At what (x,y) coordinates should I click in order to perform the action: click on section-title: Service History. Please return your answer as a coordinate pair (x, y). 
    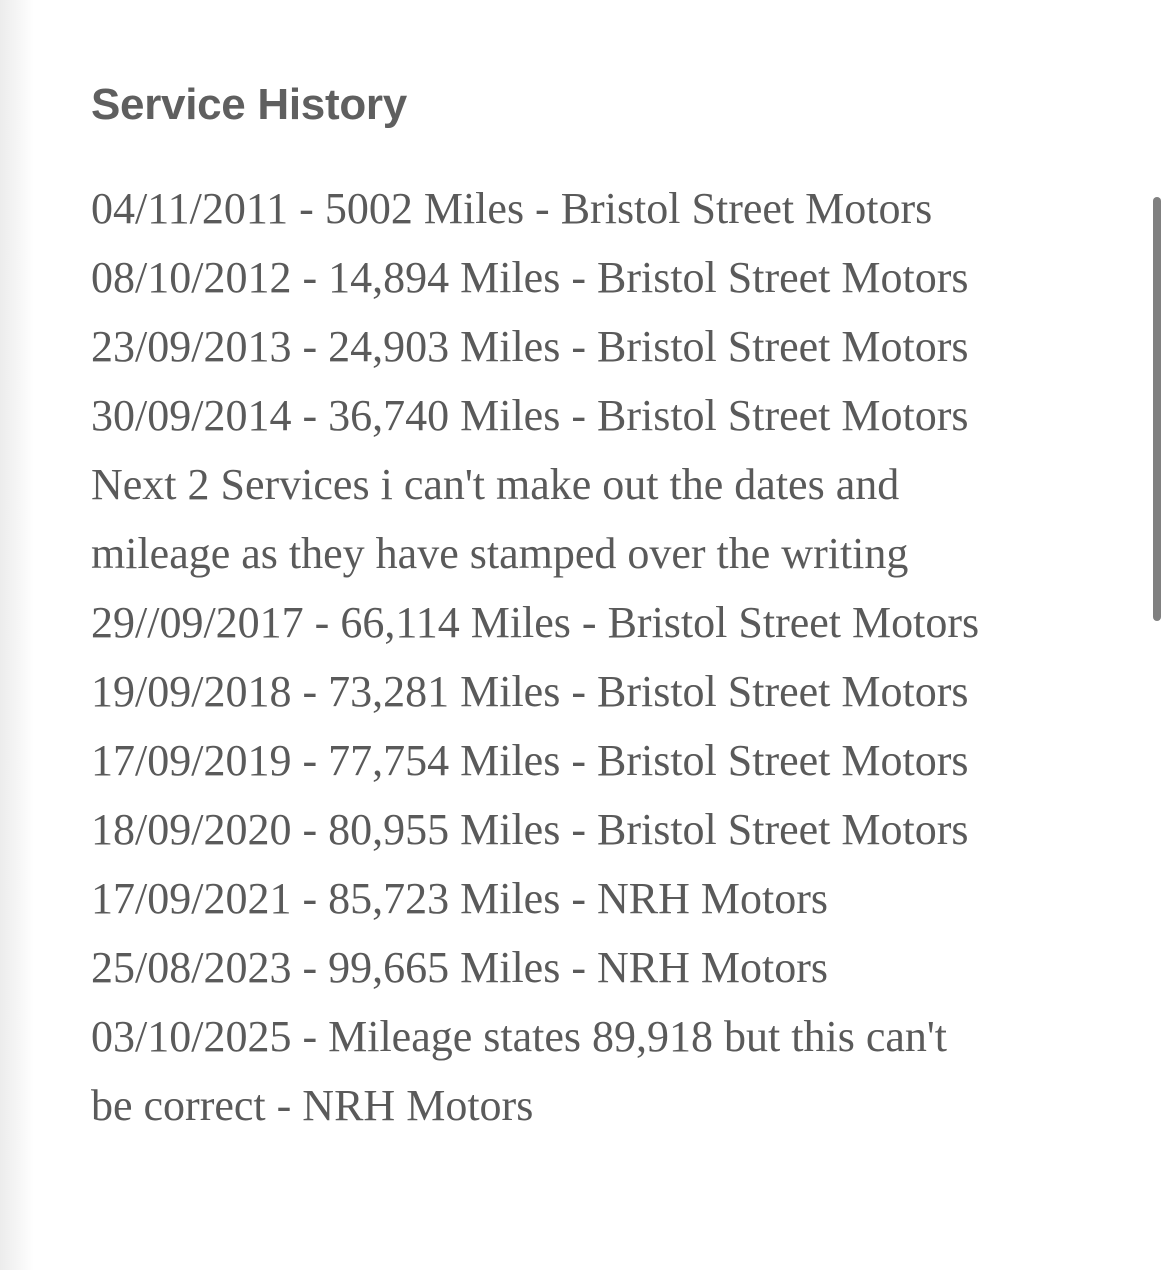
    Looking at the image, I should click on (249, 104).